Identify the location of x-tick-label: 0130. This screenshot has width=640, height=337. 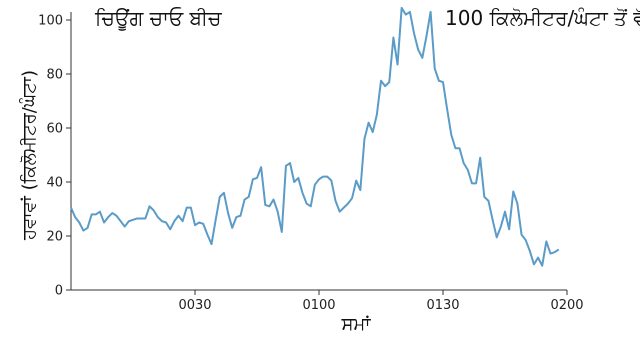
(442, 305).